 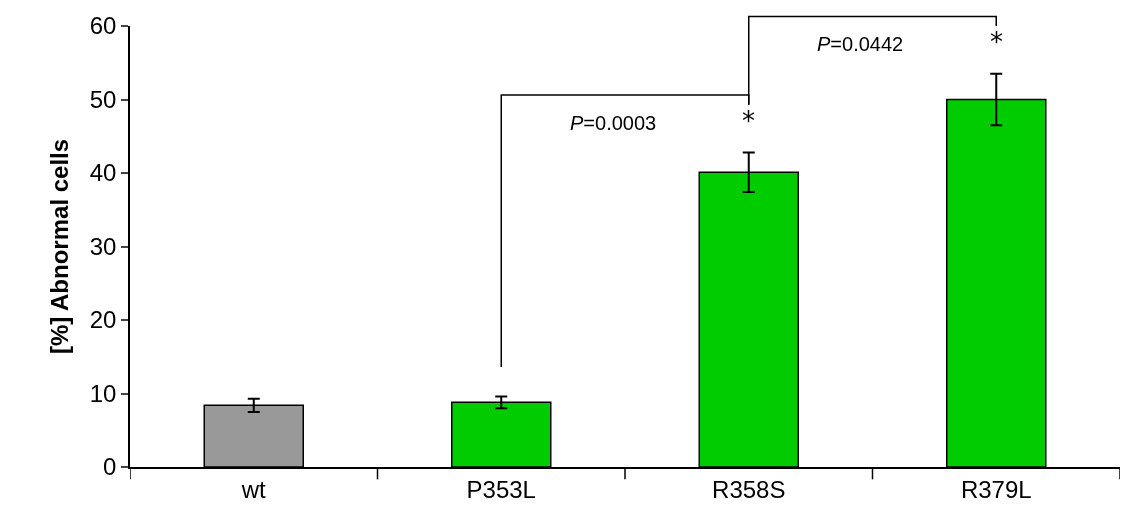 What do you see at coordinates (110, 467) in the screenshot?
I see `y-tick-label: 0` at bounding box center [110, 467].